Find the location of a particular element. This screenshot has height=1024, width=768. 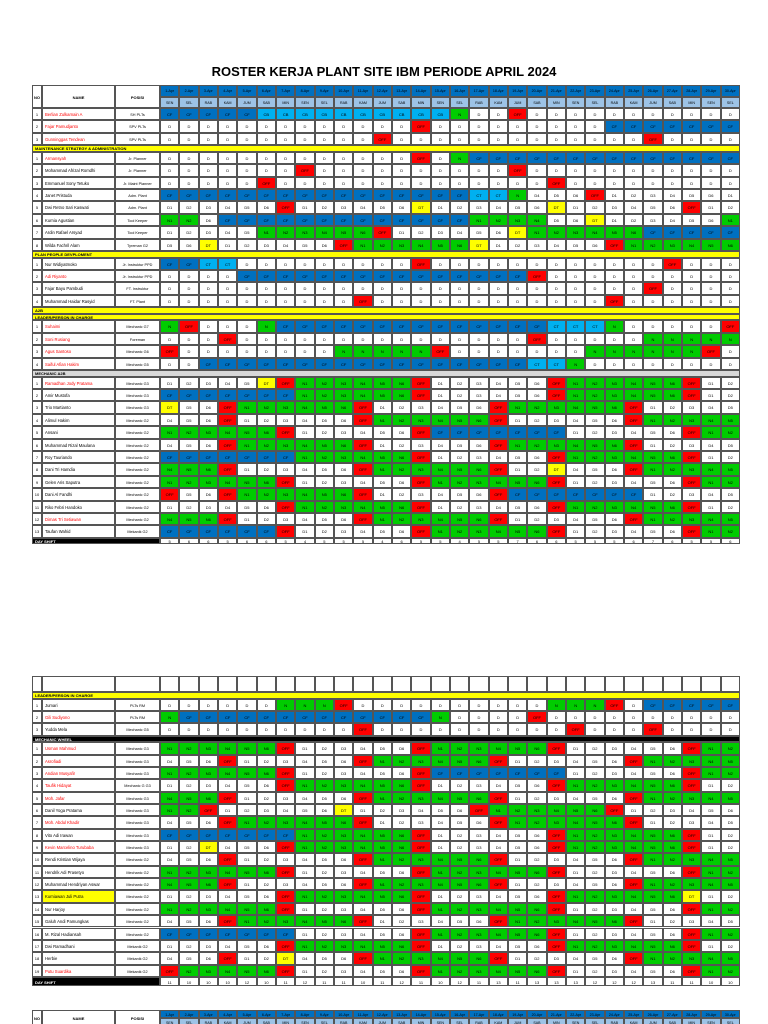

row-name: Andian Musyafir is located at coordinates (78, 773).